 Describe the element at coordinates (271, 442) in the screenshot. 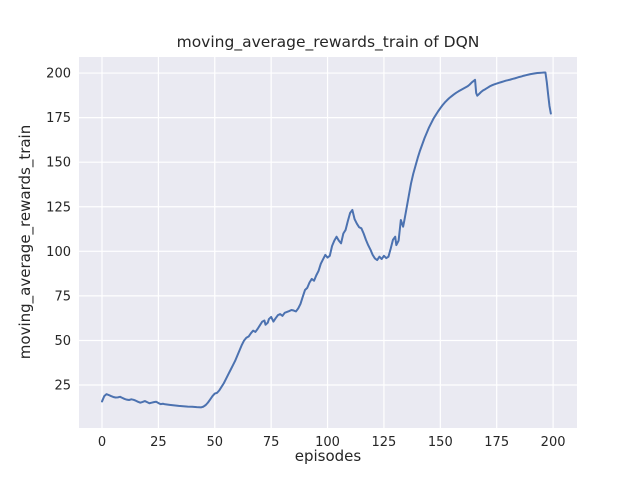

I see `x-tick-label: 75` at that location.